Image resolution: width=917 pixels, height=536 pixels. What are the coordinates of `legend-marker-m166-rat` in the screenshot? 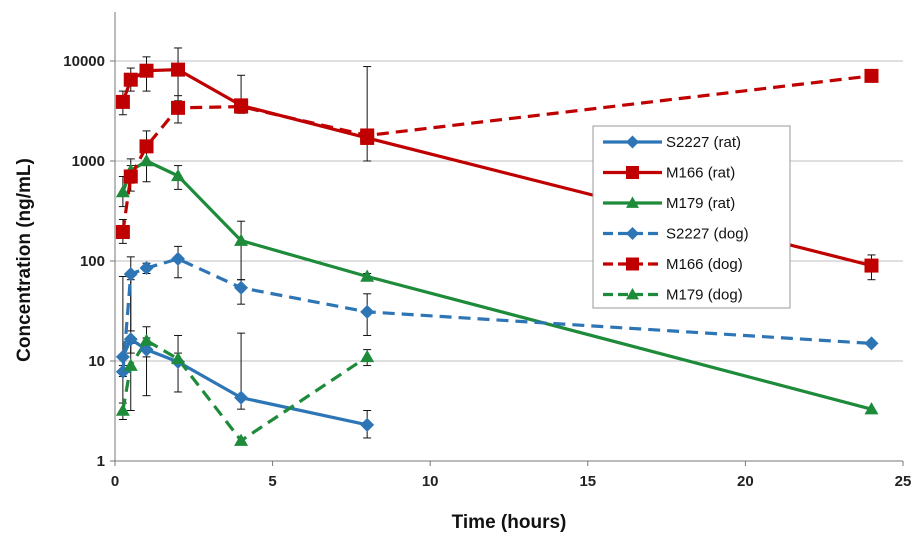 It's located at (632, 172).